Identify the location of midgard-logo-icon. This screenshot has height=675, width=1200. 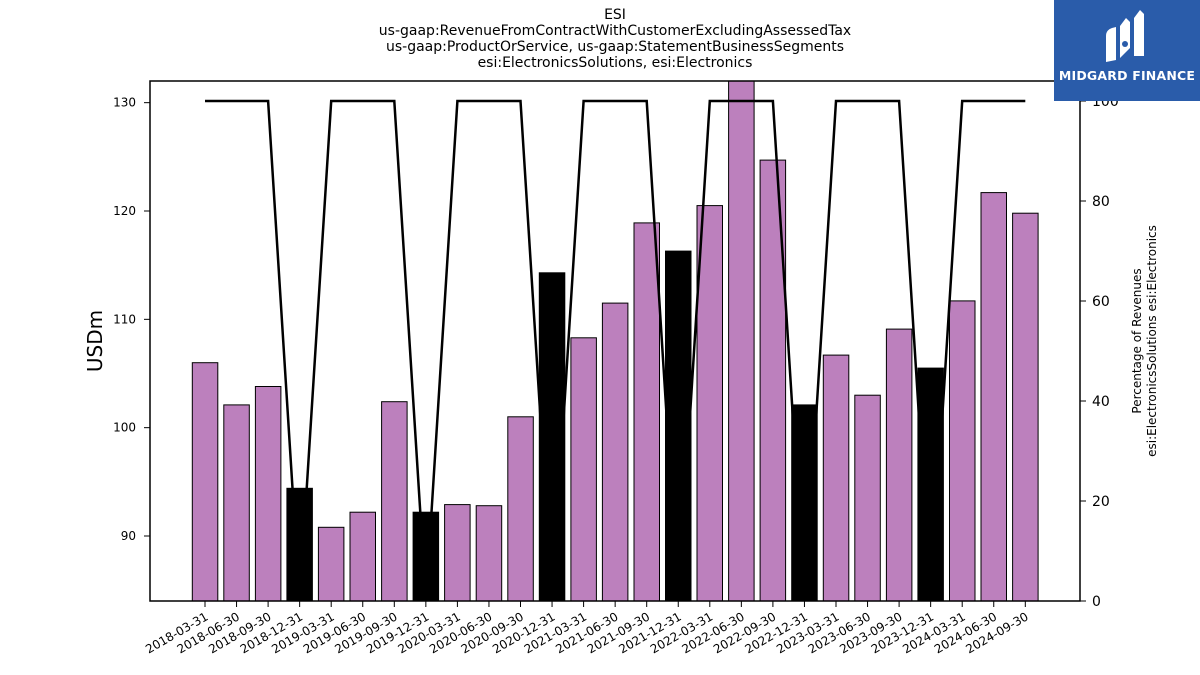
(1125, 36).